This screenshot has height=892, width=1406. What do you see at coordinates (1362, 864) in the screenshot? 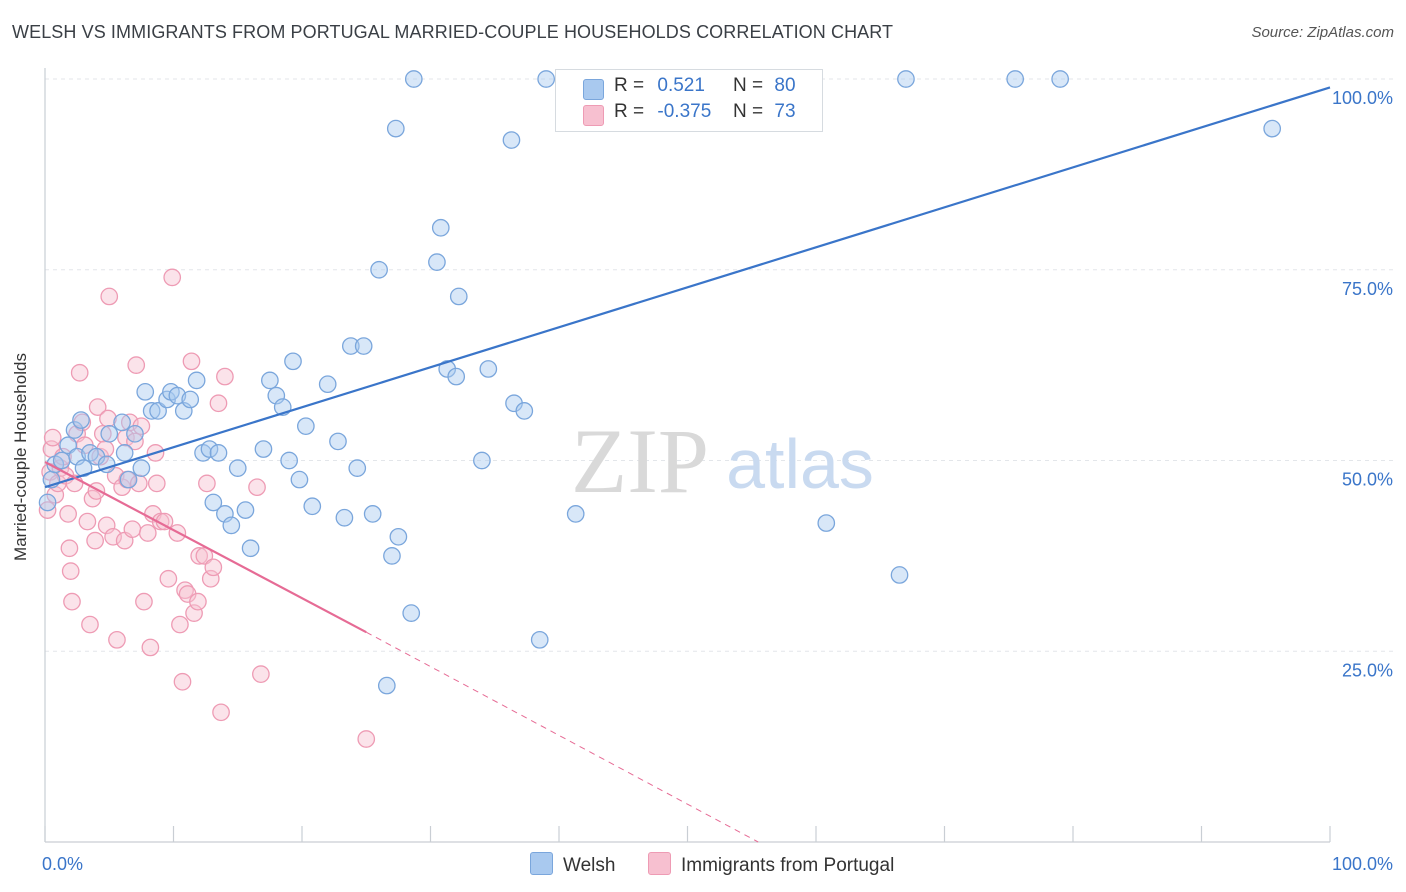
I see `x-tick-label: 100.0%` at bounding box center [1362, 864].